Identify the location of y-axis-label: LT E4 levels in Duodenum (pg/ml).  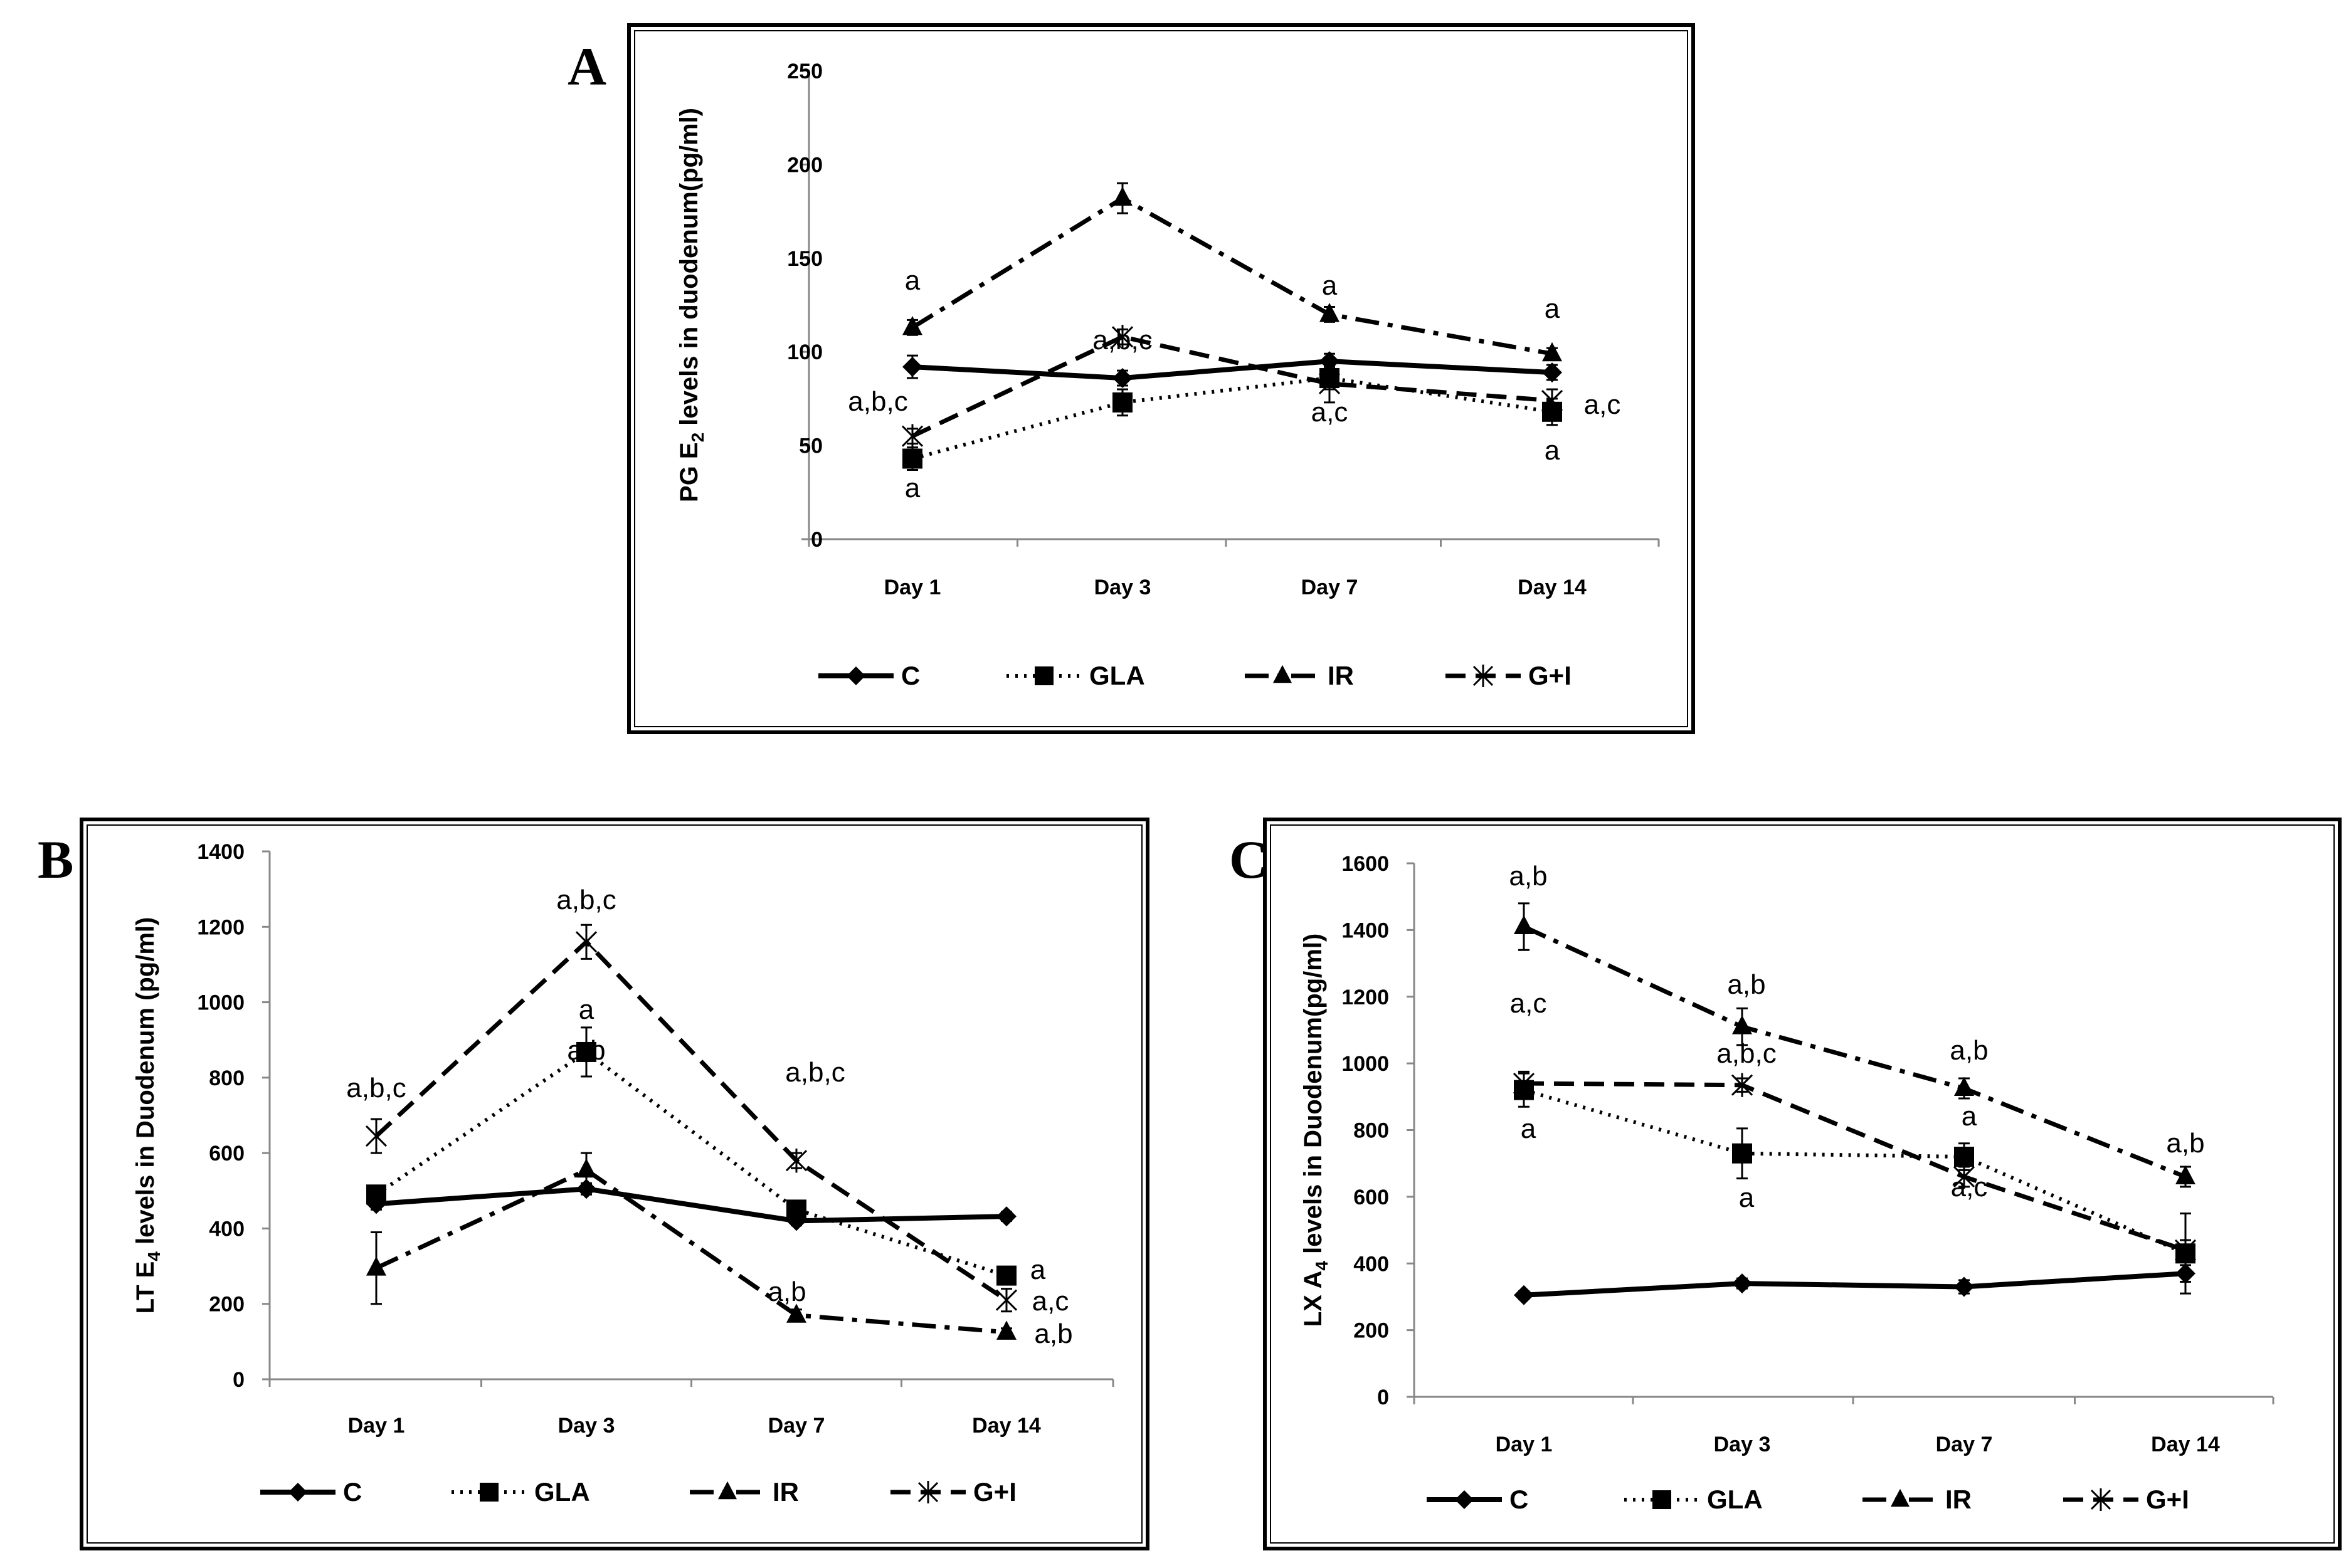
(148, 1115).